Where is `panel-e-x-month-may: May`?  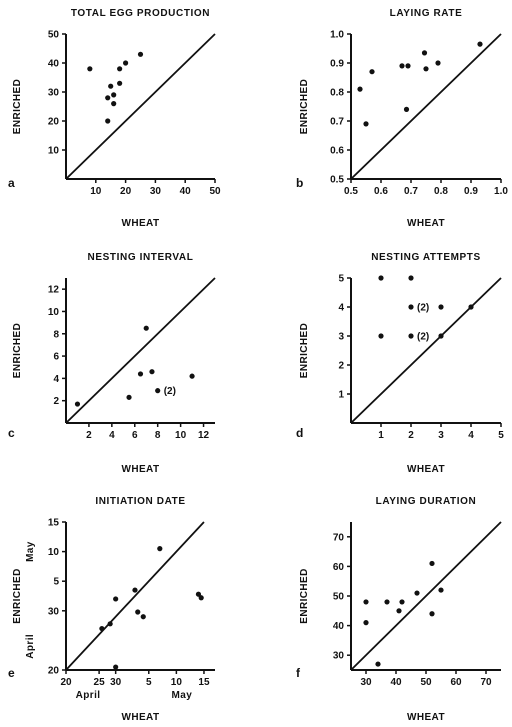
panel-e-x-month-may: May is located at coordinates (182, 695).